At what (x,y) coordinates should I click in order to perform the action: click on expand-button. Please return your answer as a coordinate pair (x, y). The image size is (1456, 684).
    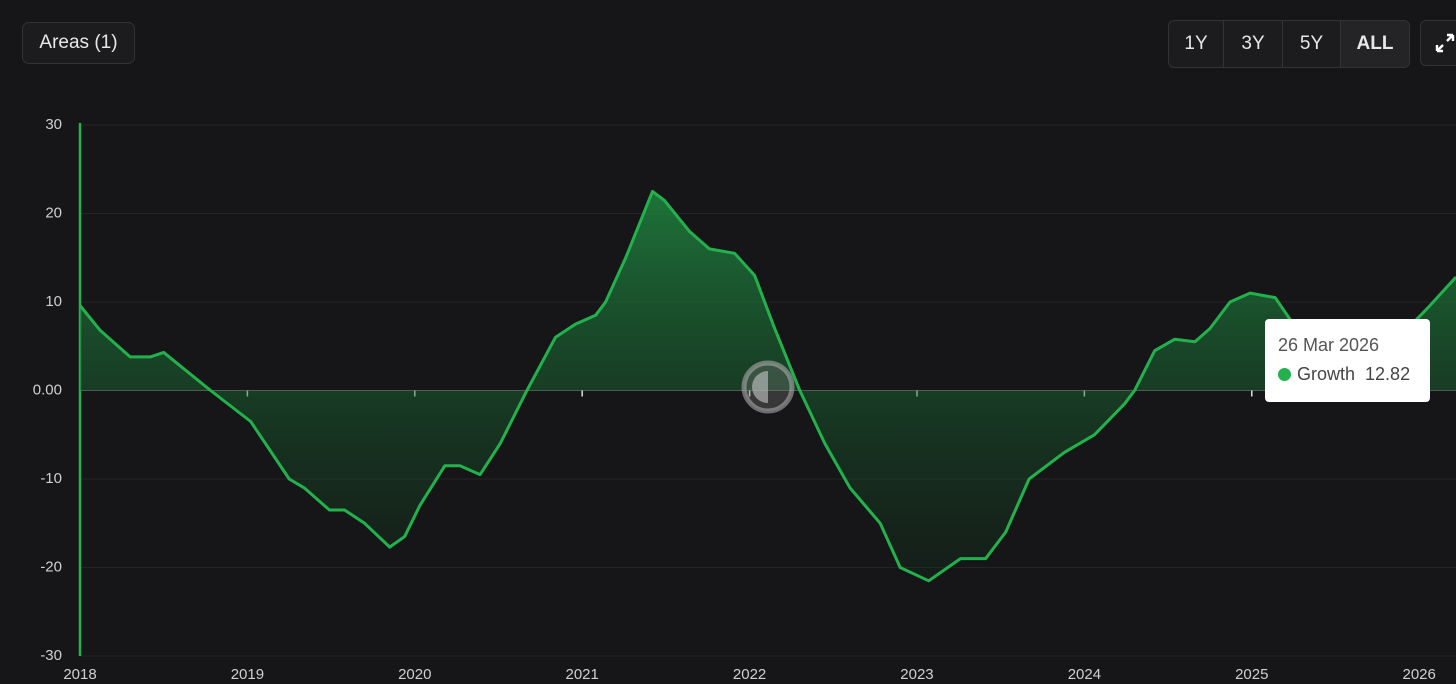
    Looking at the image, I should click on (1438, 43).